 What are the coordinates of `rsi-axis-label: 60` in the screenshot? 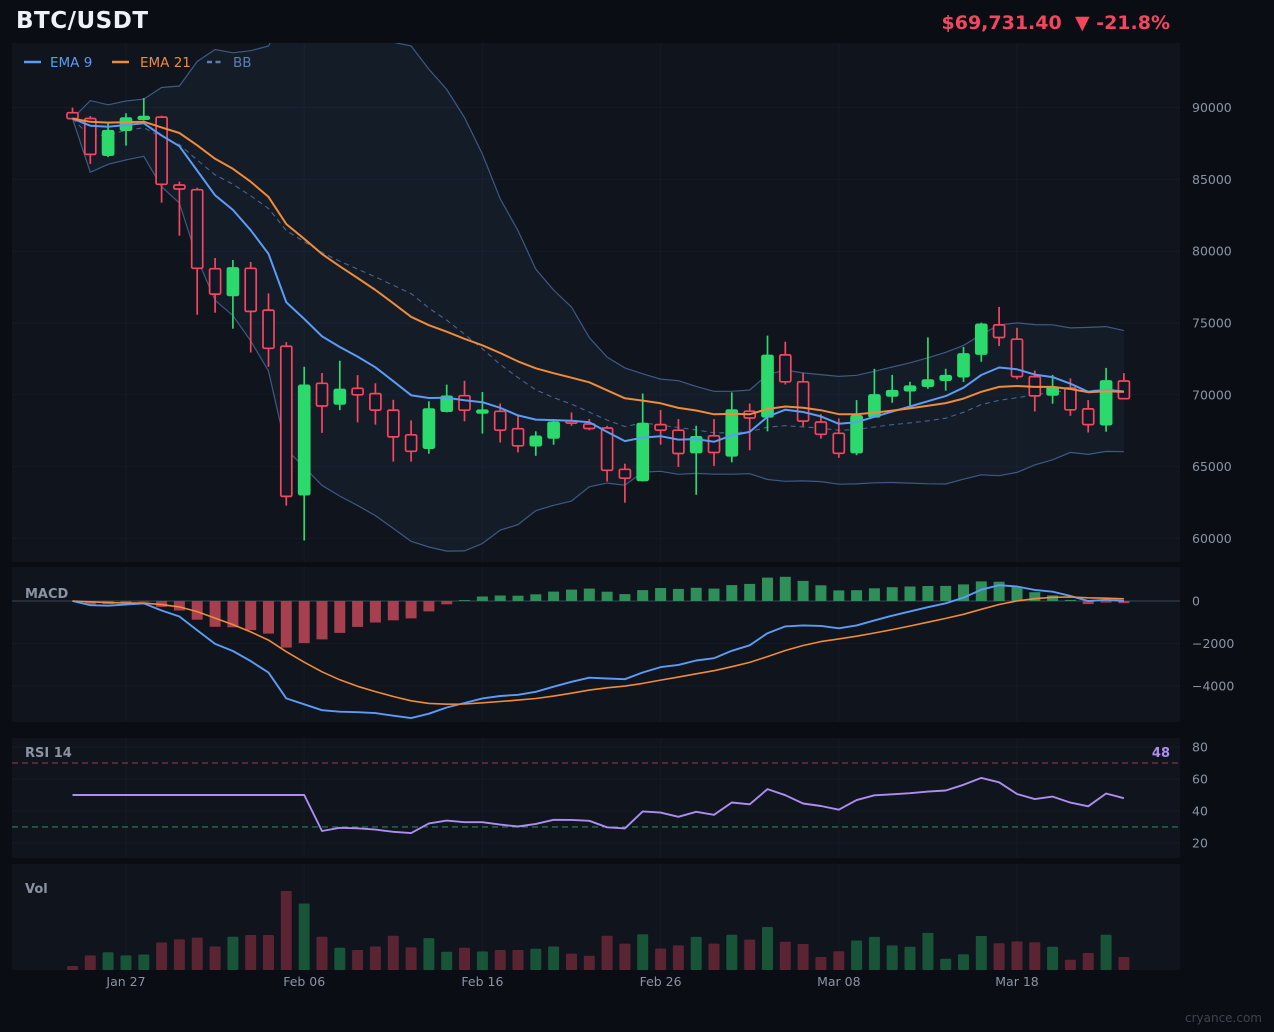 It's located at (1200, 779).